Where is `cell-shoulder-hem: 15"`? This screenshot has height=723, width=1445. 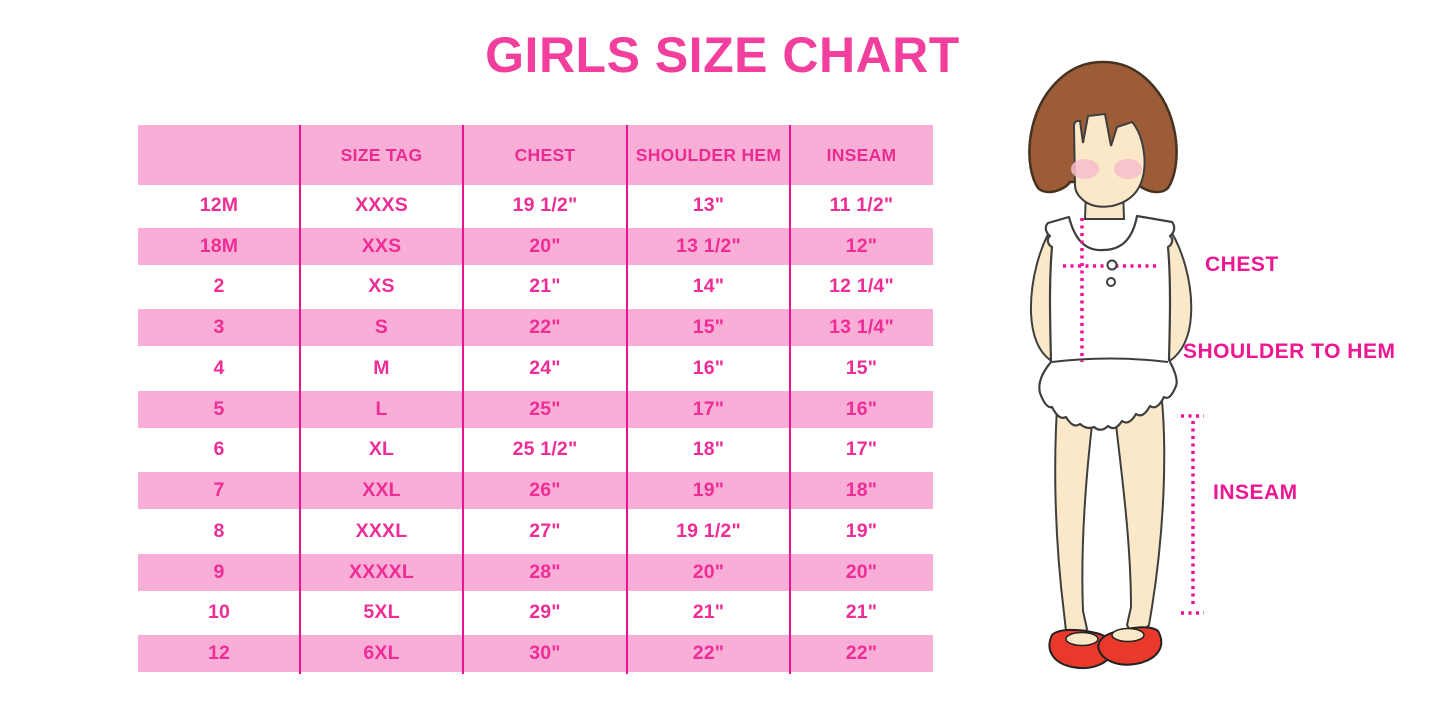 cell-shoulder-hem: 15" is located at coordinates (708, 327).